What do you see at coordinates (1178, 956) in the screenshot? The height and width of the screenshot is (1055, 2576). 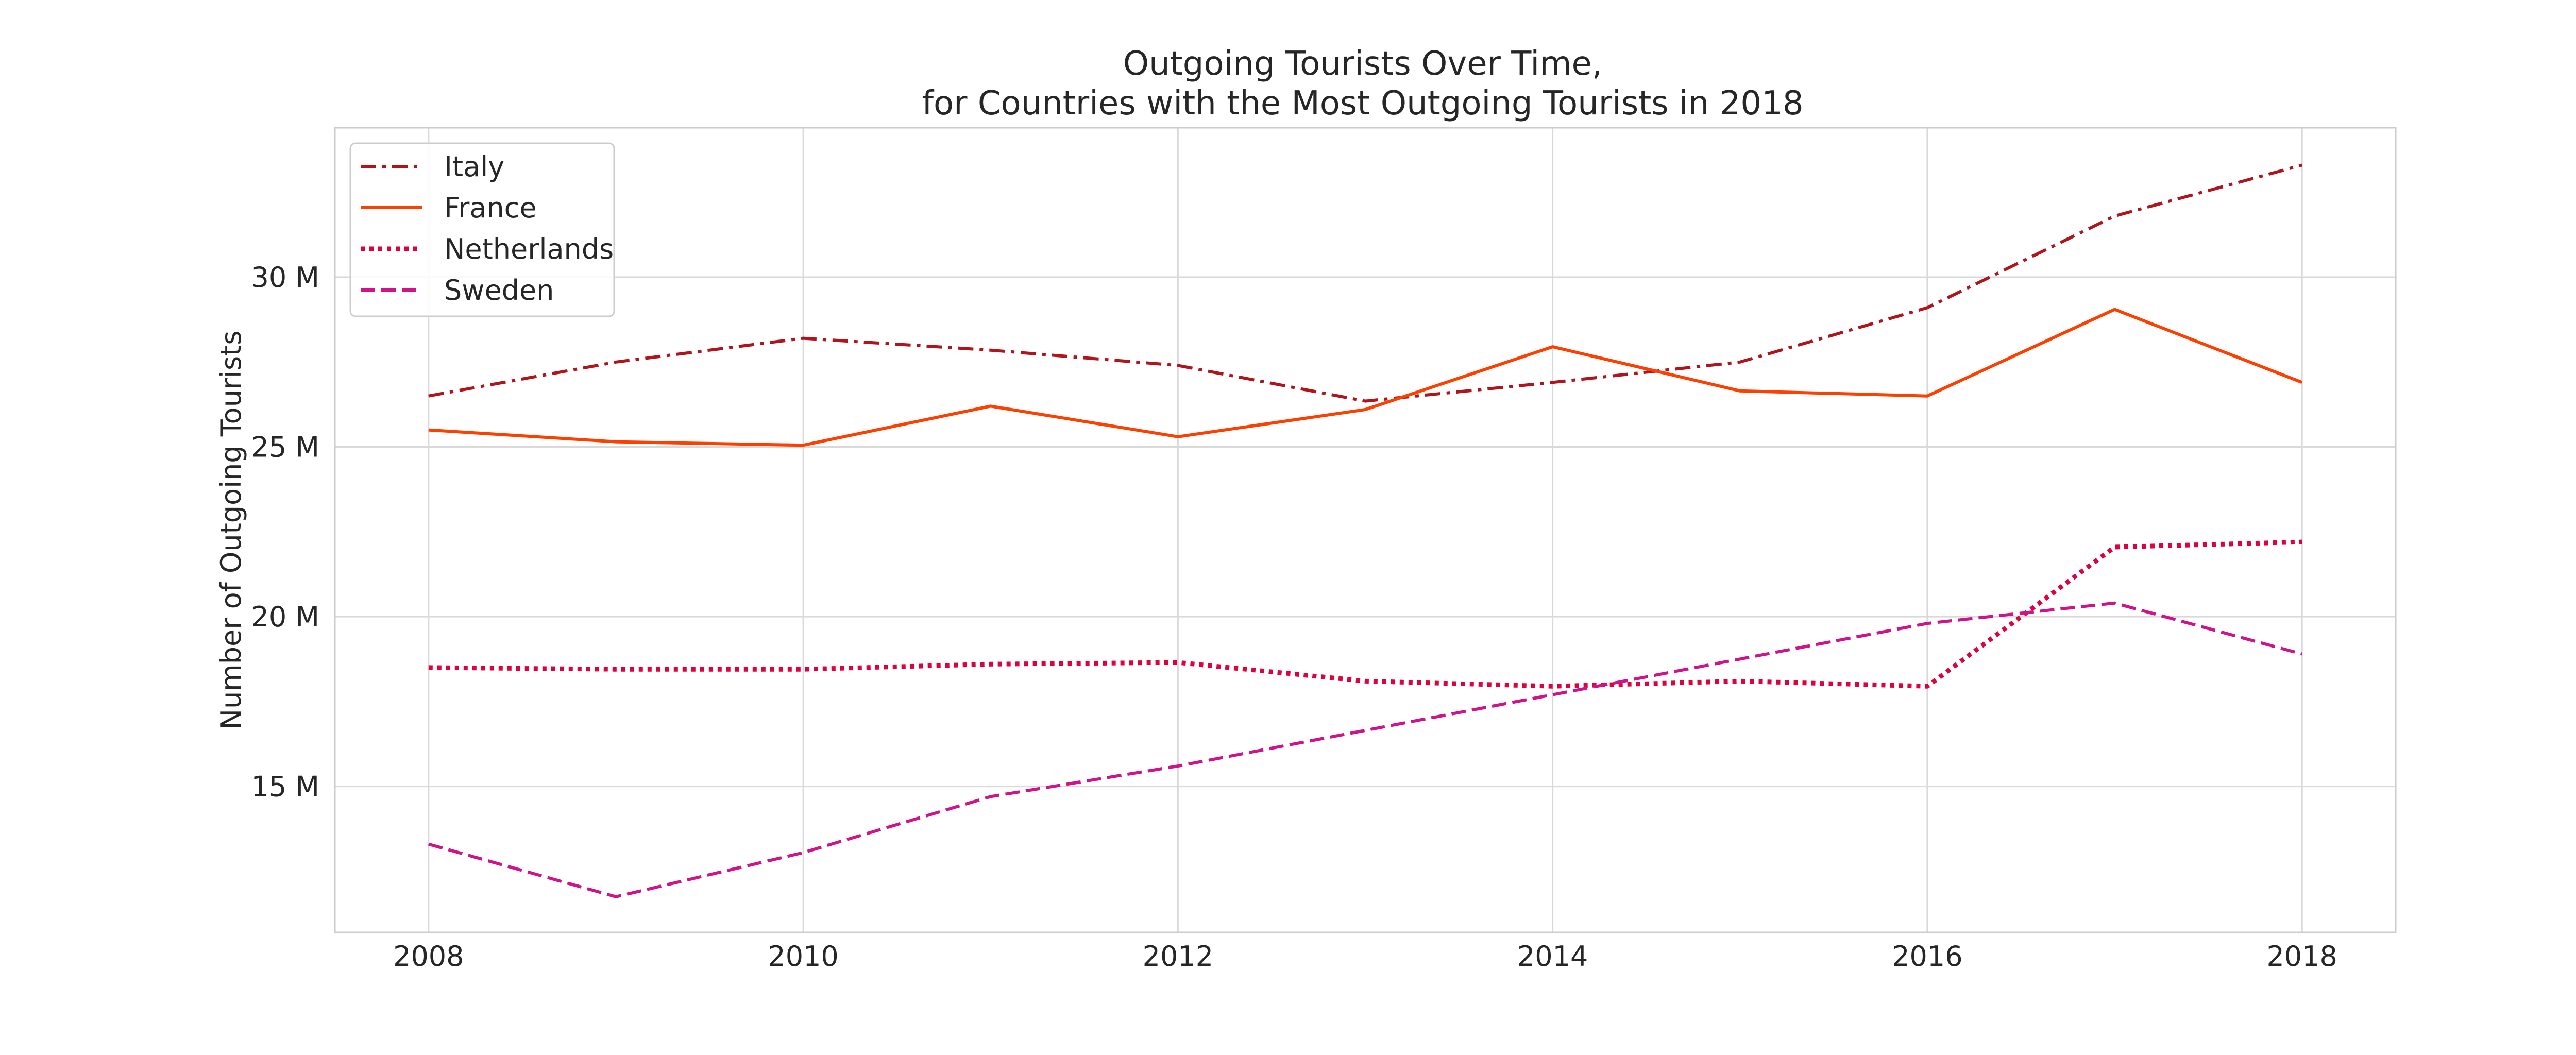 I see `x-tick-label: 2012` at bounding box center [1178, 956].